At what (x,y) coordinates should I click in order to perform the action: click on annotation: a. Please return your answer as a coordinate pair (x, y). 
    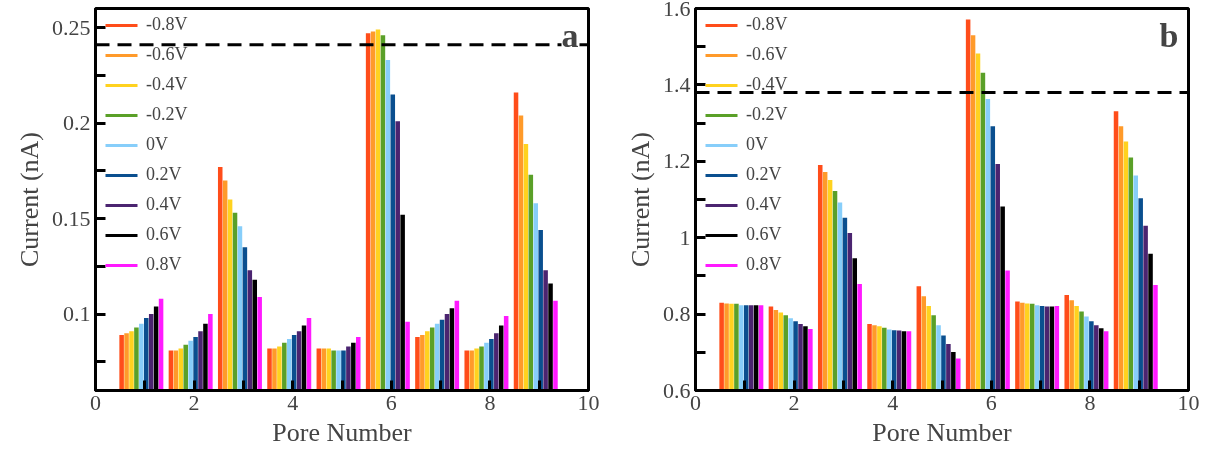
    Looking at the image, I should click on (570, 35).